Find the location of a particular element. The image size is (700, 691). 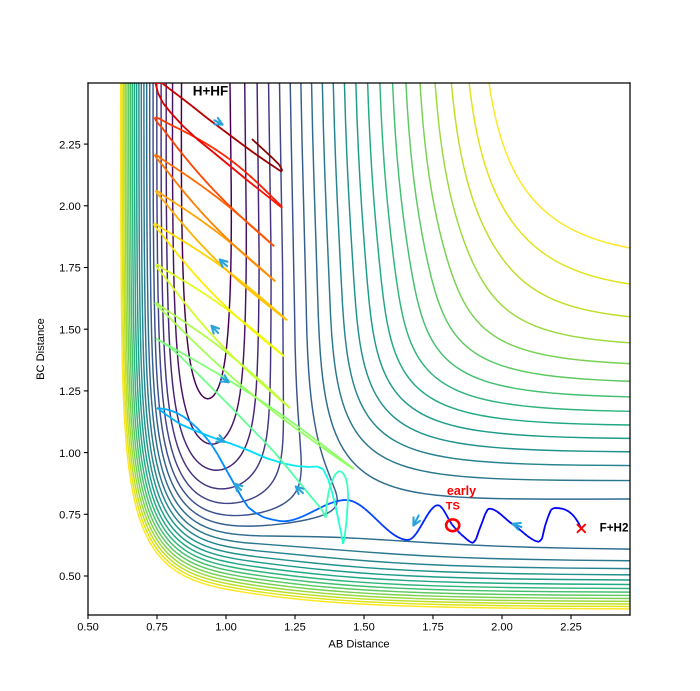

svg-text: H+HF is located at coordinates (211, 91).